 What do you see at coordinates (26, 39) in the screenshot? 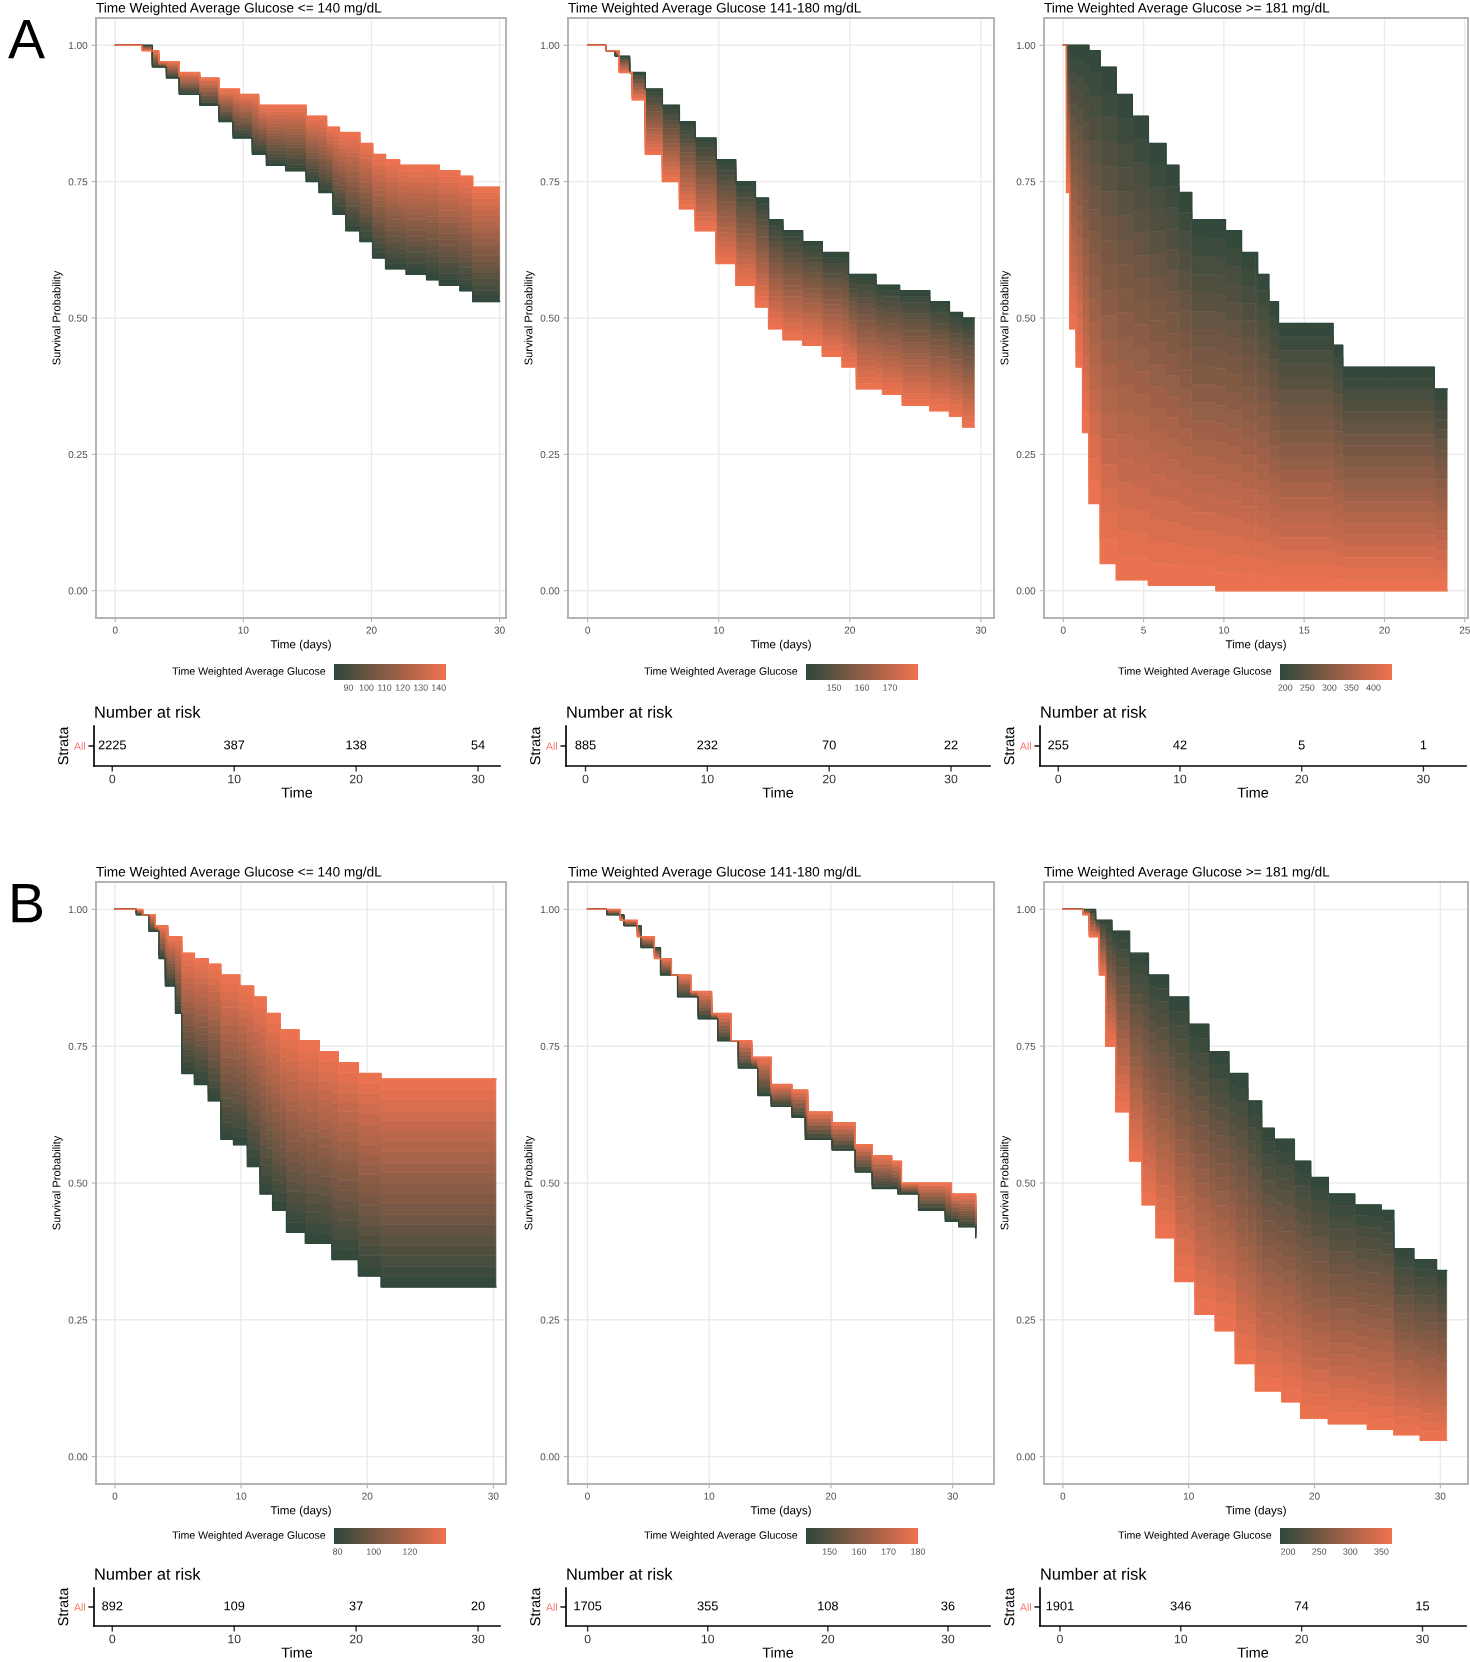
I see `text: A` at bounding box center [26, 39].